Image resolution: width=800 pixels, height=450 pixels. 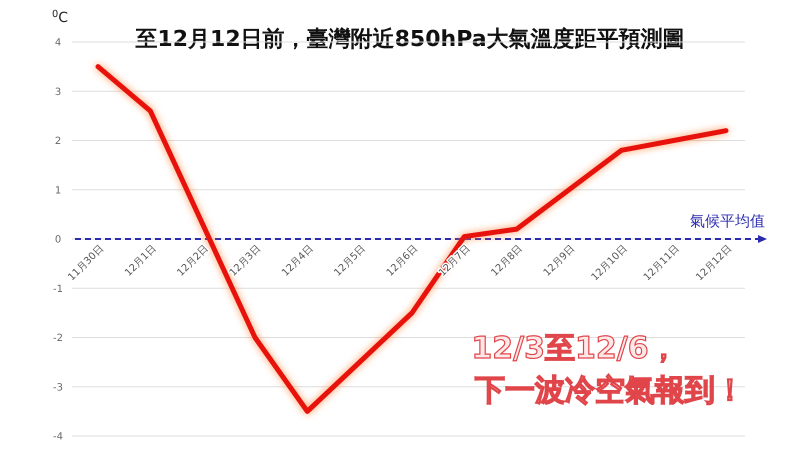 What do you see at coordinates (58, 43) in the screenshot?
I see `y-tick-label: 4` at bounding box center [58, 43].